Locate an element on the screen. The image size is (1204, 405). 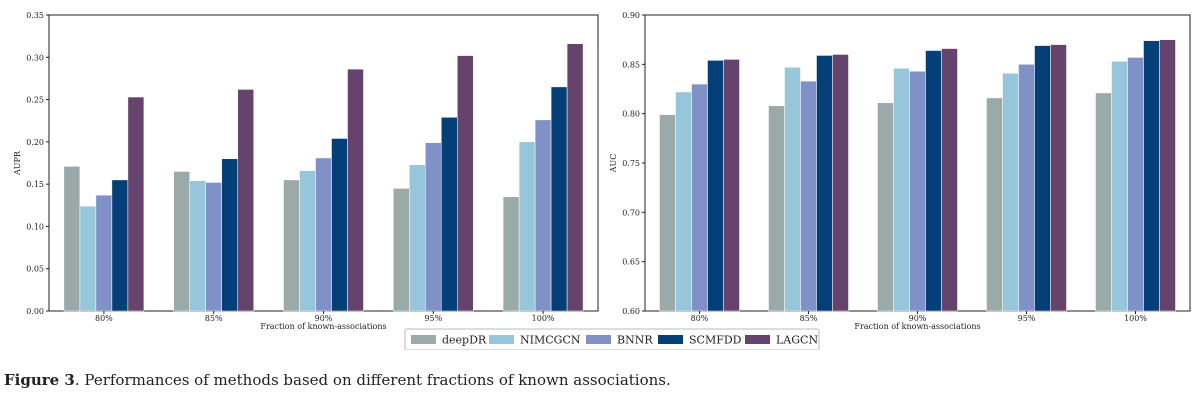
auc-bar-lagcn-95pct is located at coordinates (1058, 178).